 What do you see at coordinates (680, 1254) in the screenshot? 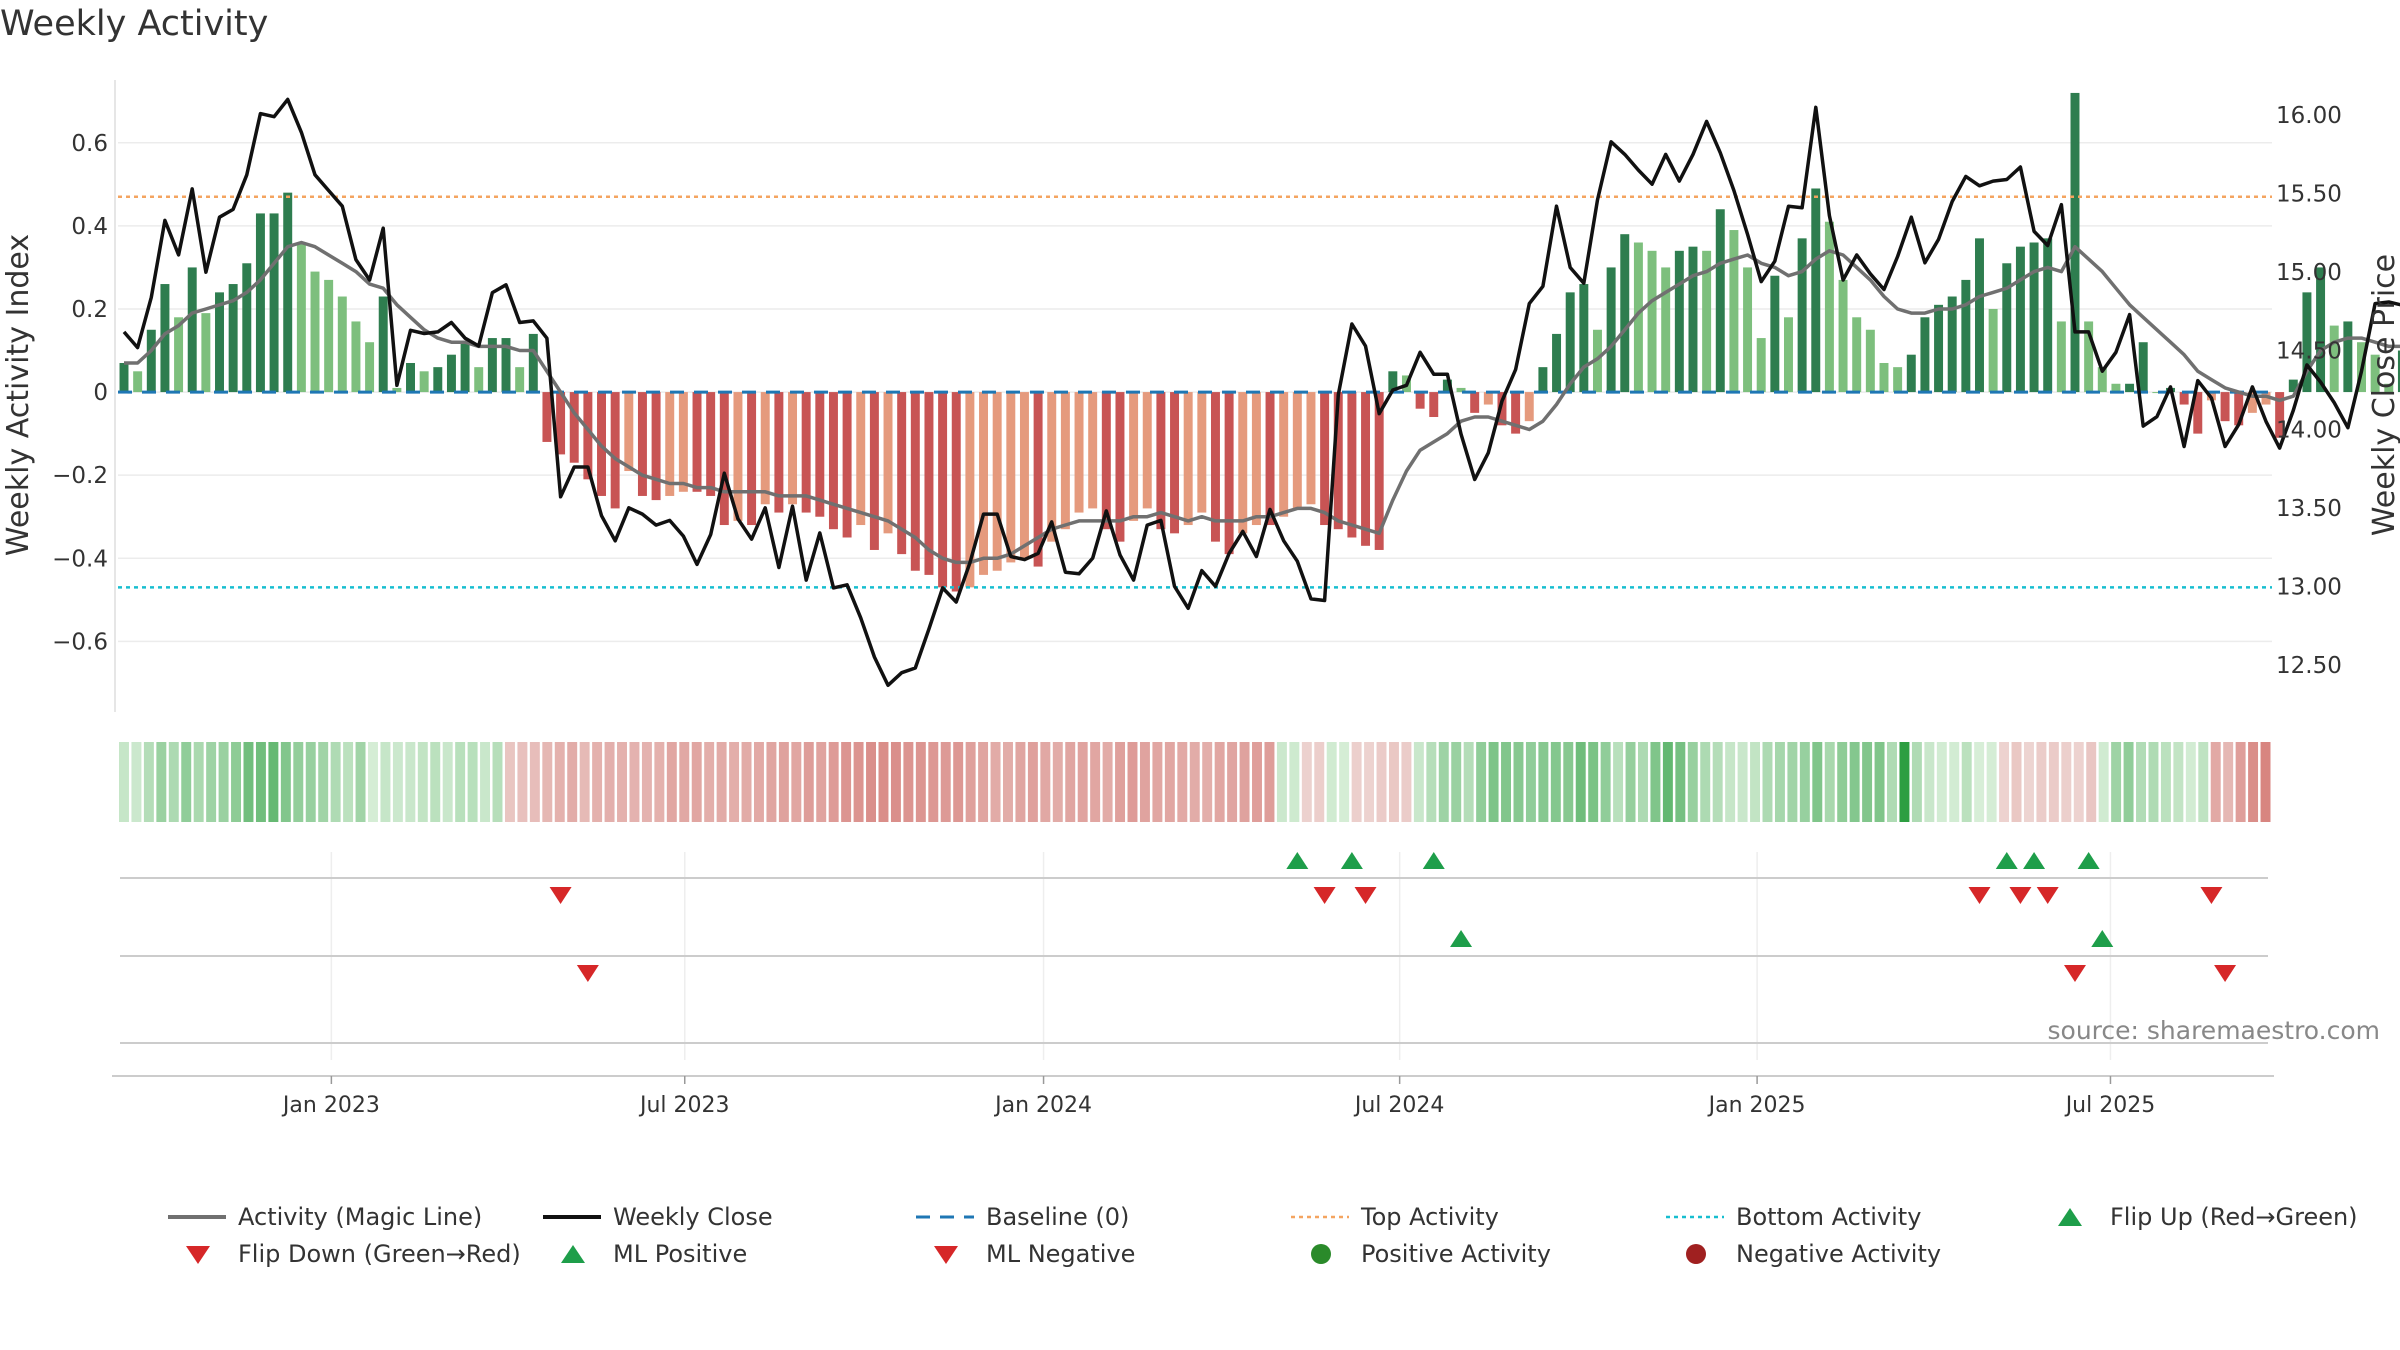
I see `legend-label: ML Positive` at bounding box center [680, 1254].